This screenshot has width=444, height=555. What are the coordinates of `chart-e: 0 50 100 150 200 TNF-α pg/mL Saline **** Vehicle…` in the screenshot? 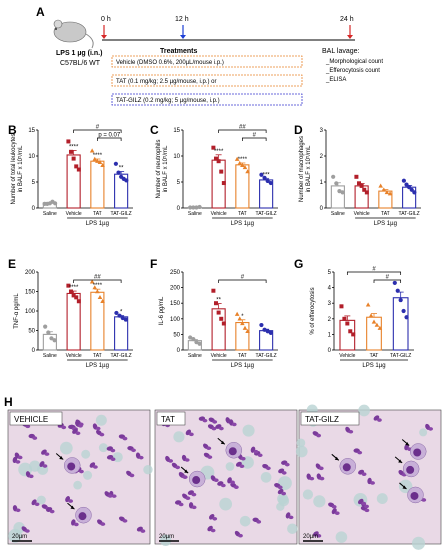 It's located at (73, 319).